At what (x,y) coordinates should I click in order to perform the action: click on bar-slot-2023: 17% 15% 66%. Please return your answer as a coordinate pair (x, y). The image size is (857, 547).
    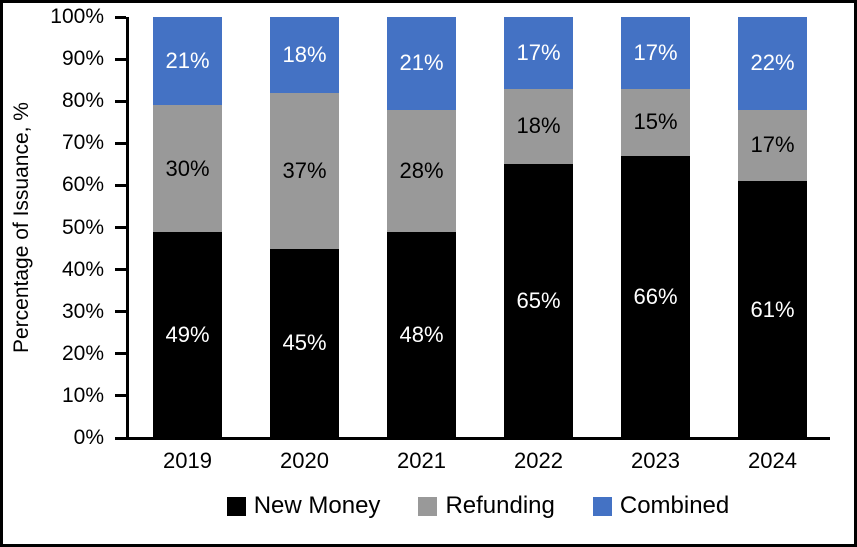
    Looking at the image, I should click on (655, 227).